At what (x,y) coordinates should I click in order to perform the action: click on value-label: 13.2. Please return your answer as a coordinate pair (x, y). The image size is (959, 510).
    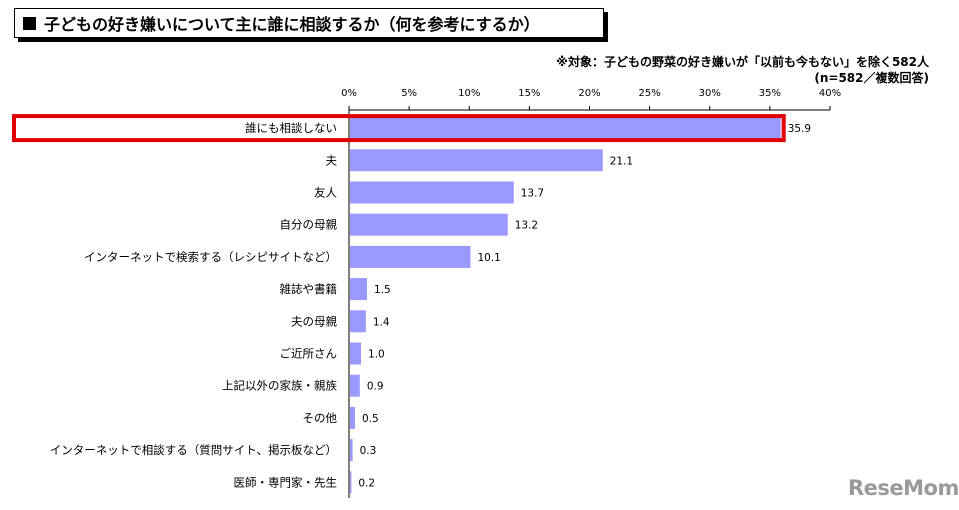
    Looking at the image, I should click on (526, 226).